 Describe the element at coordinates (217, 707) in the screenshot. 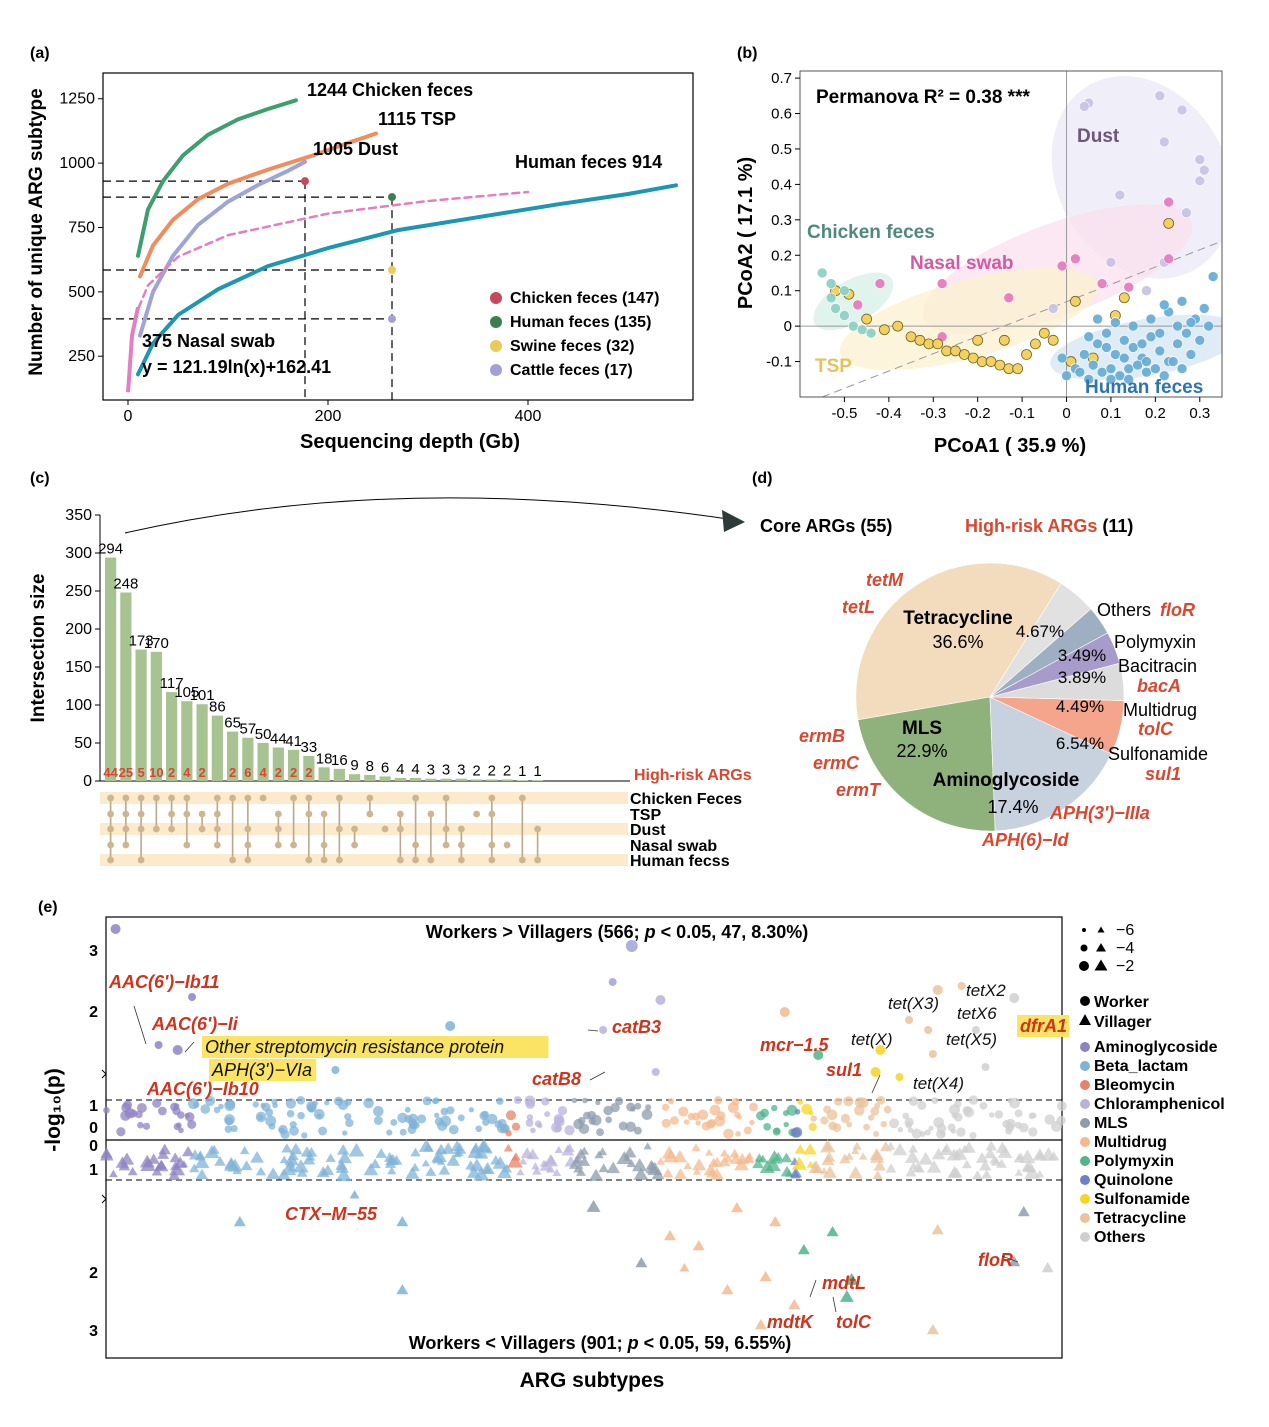

I see `panel-c-bar-label: 86` at that location.